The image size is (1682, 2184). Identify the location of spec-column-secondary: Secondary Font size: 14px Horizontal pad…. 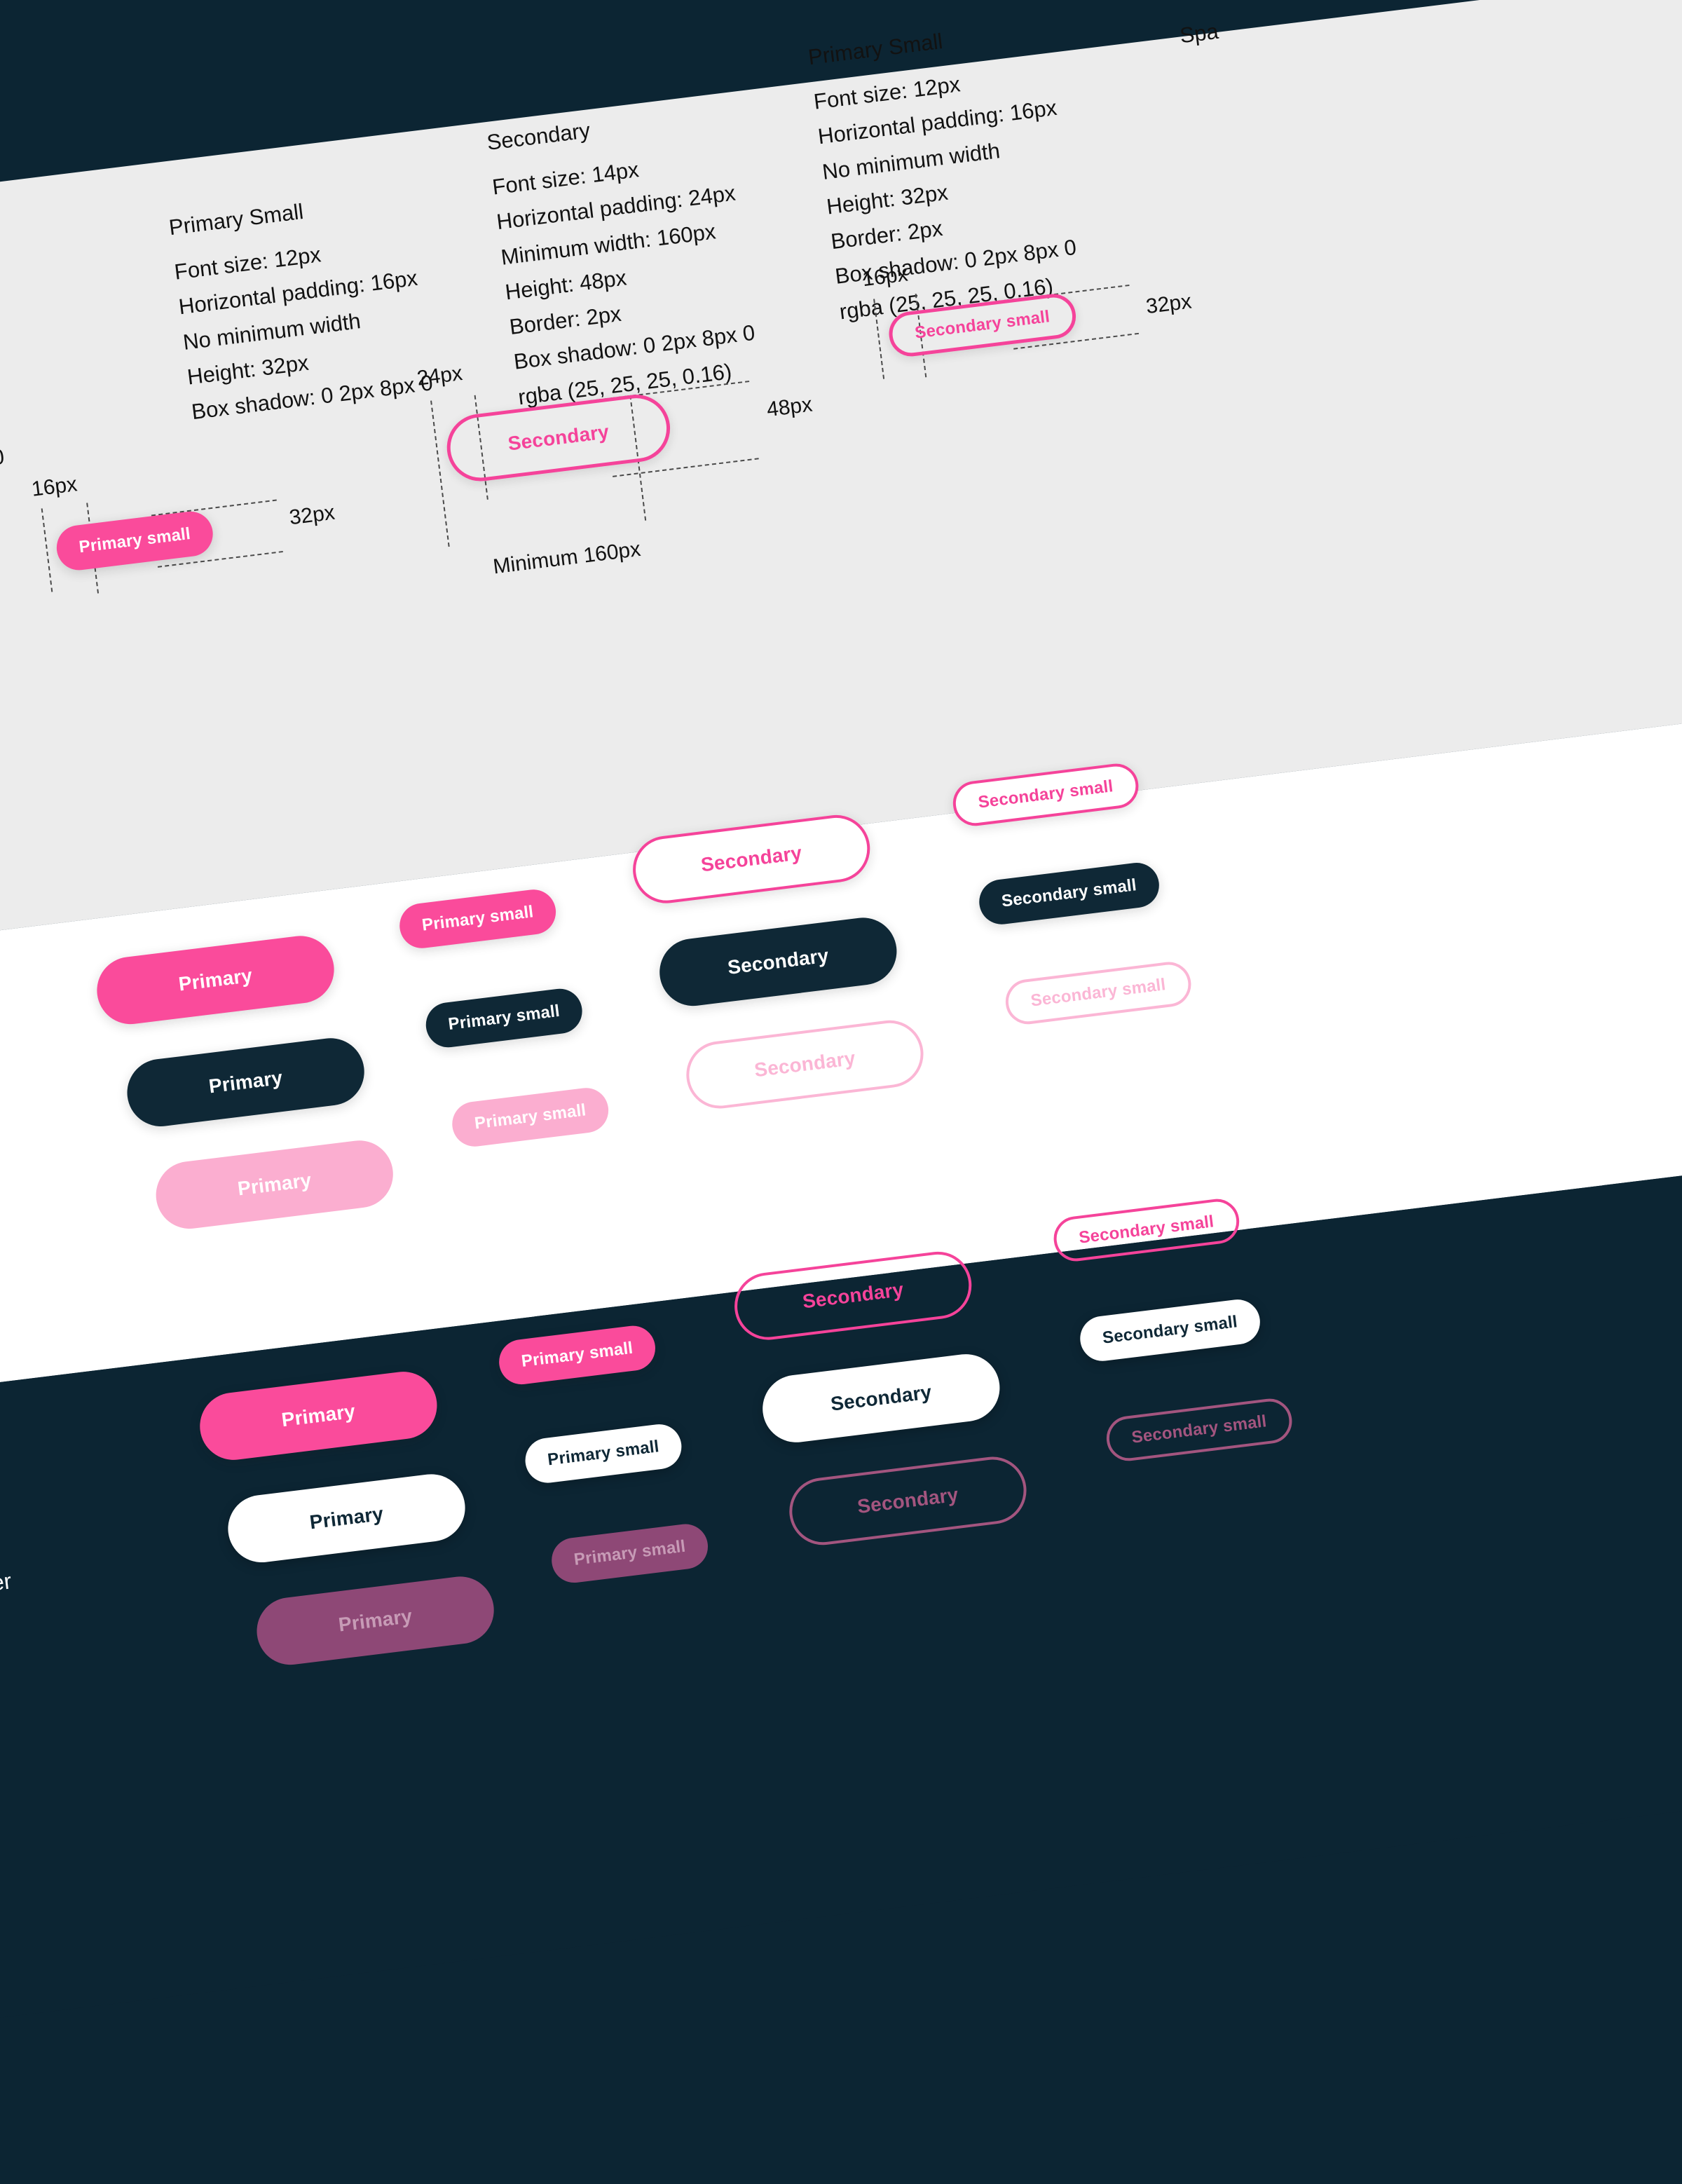
(623, 255).